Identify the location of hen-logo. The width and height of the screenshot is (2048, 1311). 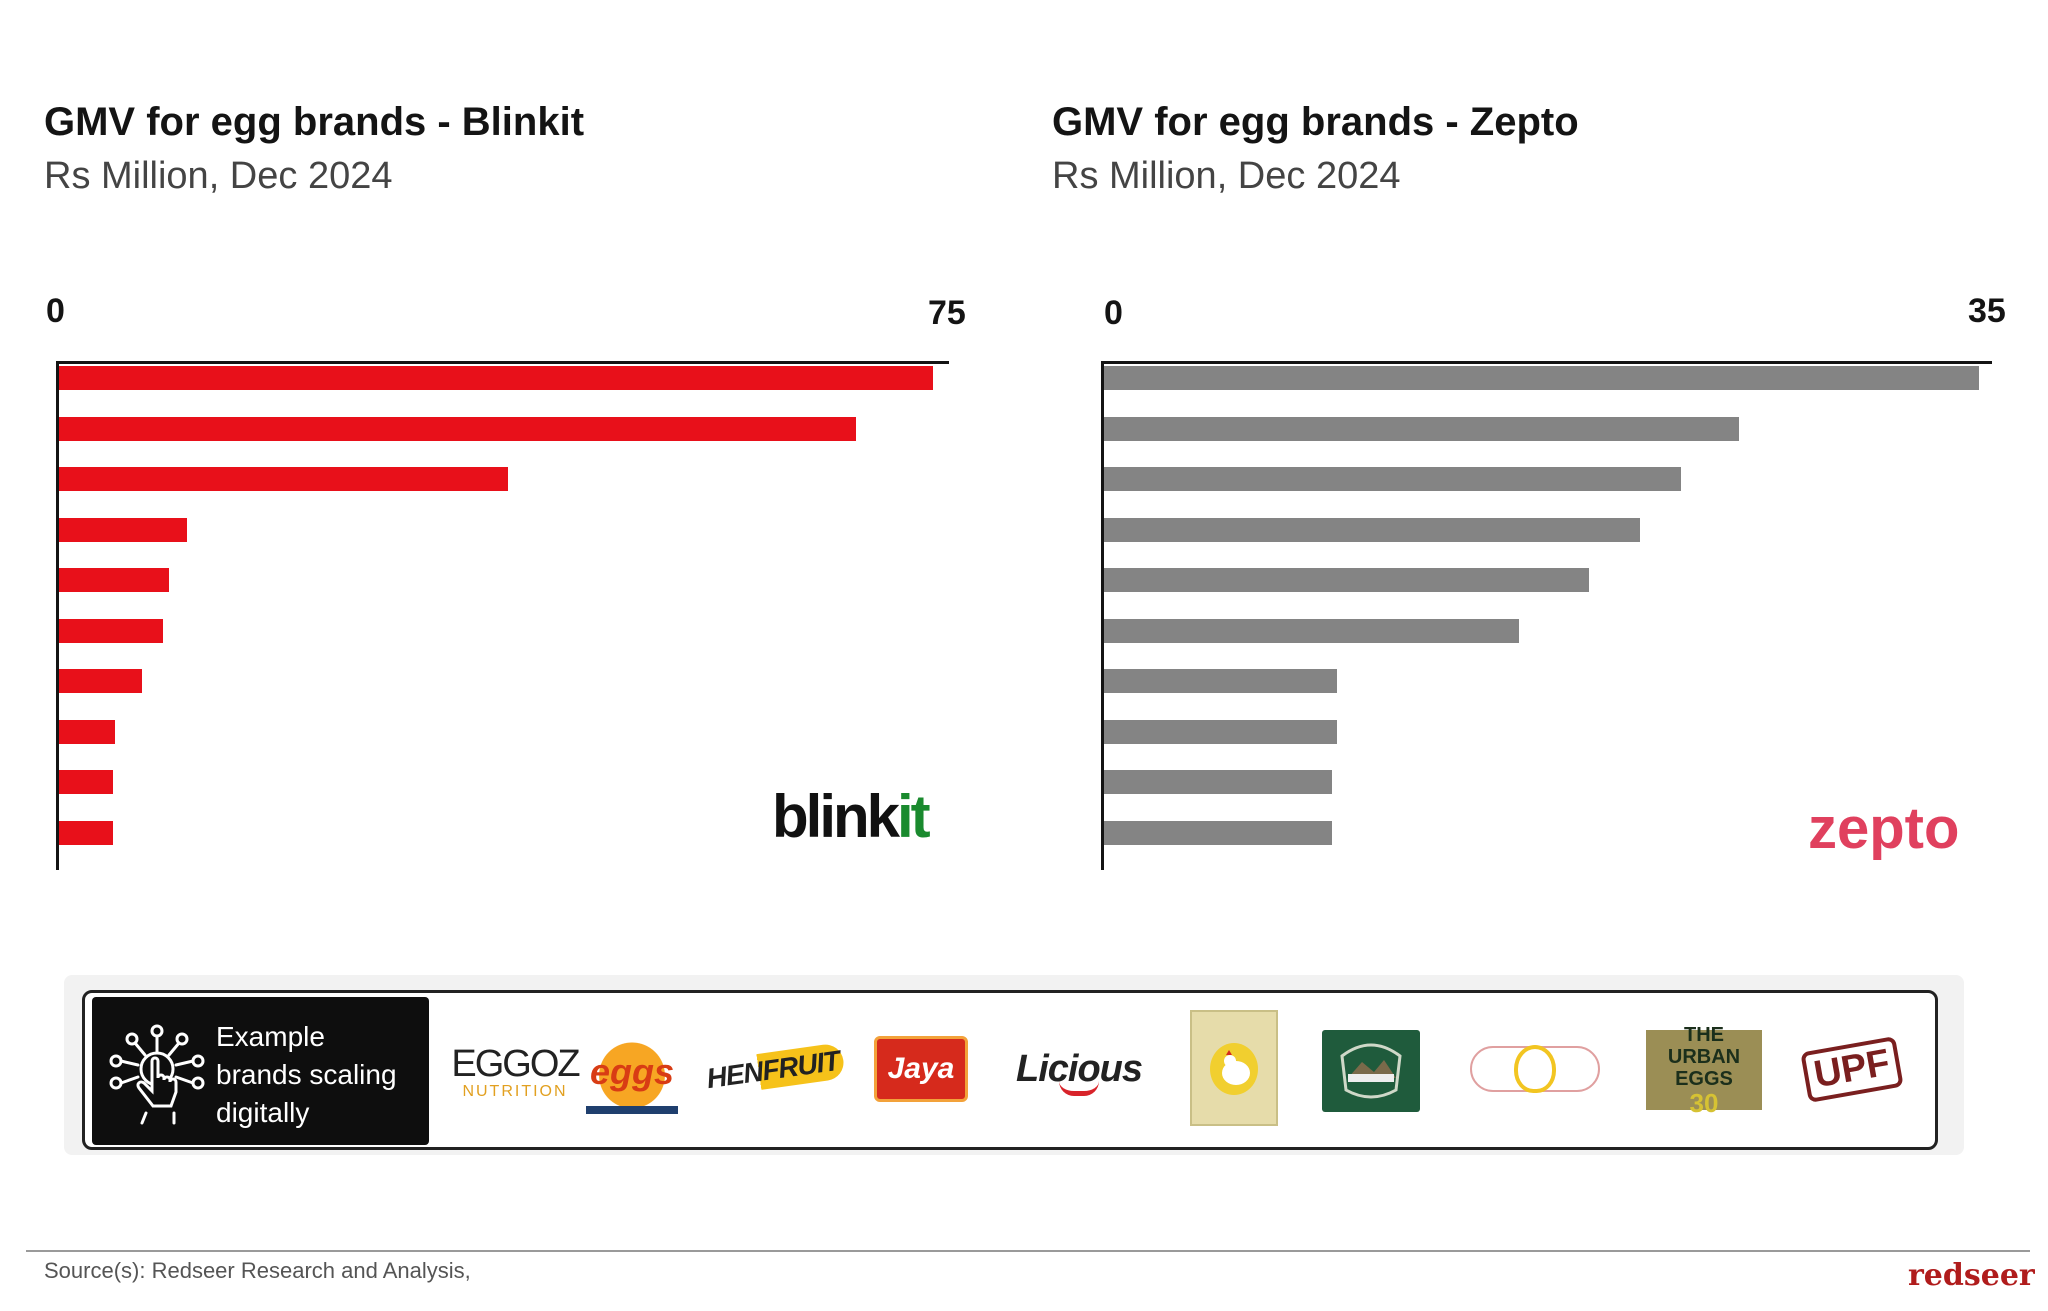
(1234, 1068).